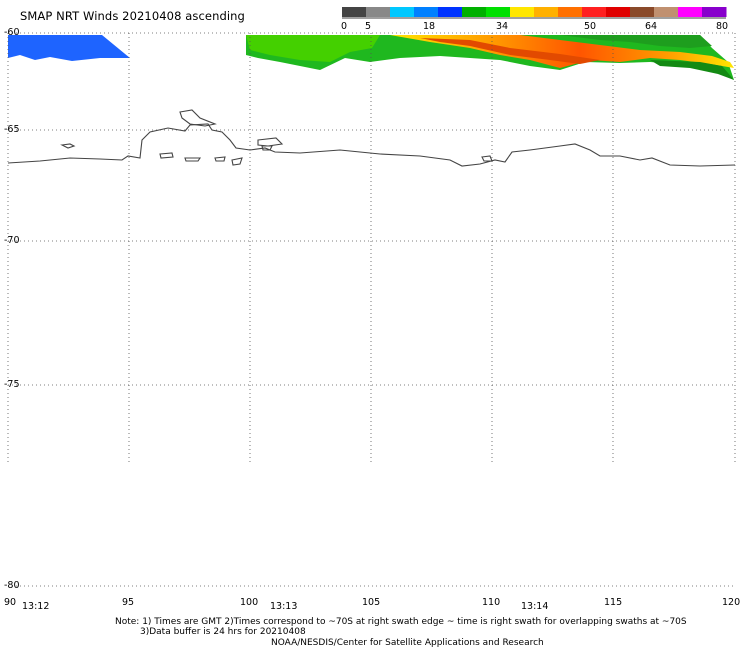 Image resolution: width=740 pixels, height=650 pixels. Describe the element at coordinates (651, 26) in the screenshot. I see `colorbar-label-64: 64` at that location.